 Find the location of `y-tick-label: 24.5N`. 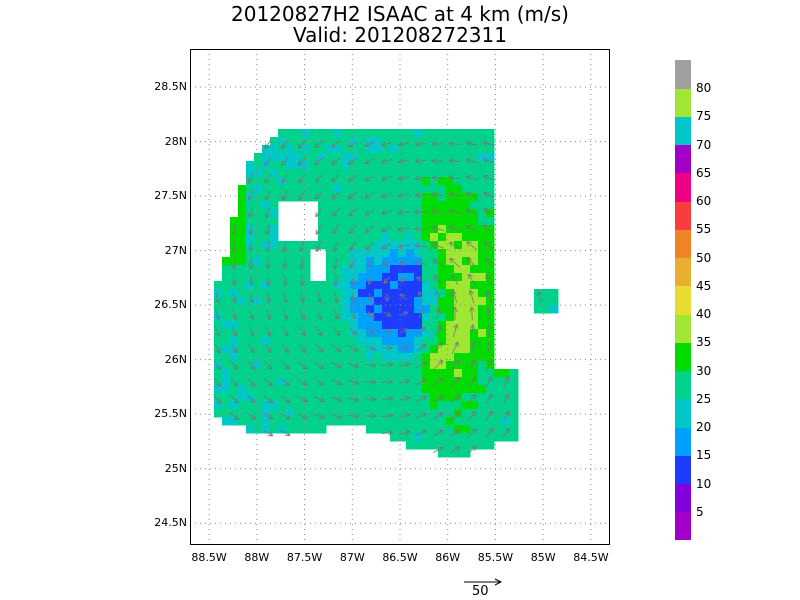

y-tick-label: 24.5N is located at coordinates (170, 523).